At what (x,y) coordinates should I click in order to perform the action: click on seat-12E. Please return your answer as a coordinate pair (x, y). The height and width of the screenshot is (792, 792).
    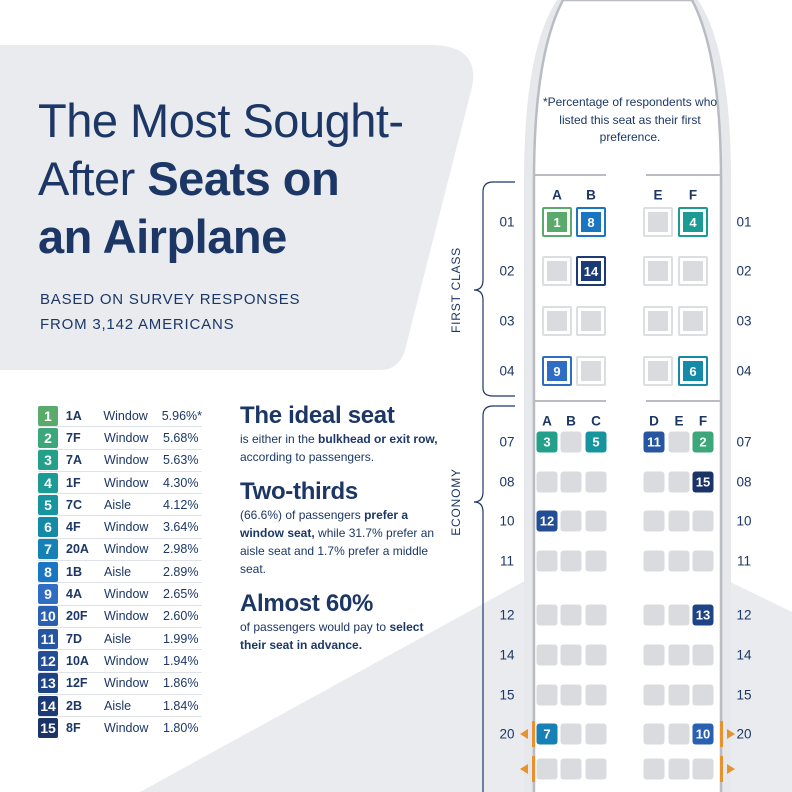
    Looking at the image, I should click on (679, 615).